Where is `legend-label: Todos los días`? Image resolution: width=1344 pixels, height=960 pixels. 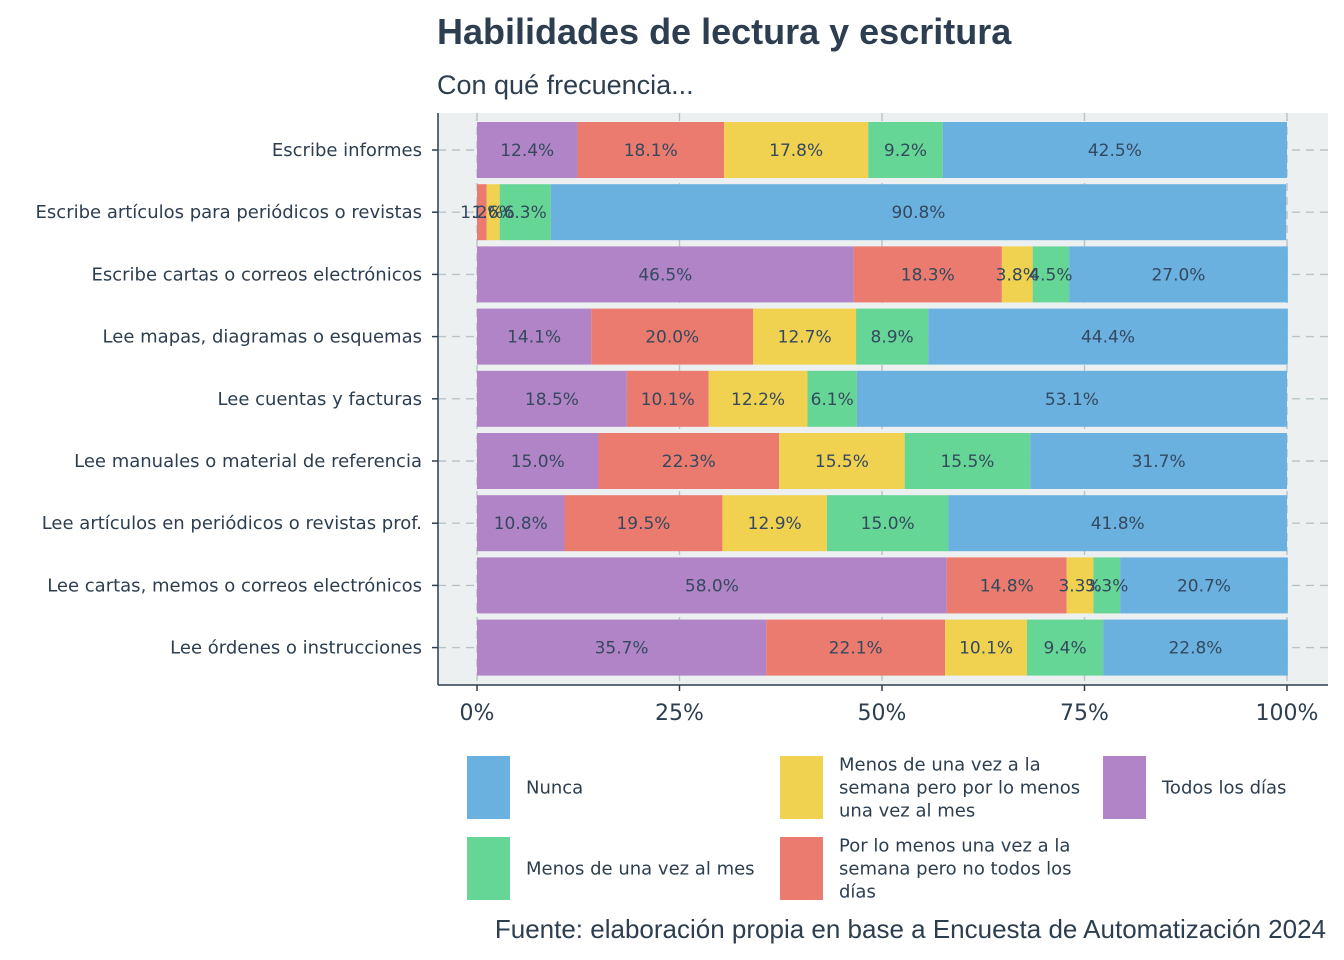 legend-label: Todos los días is located at coordinates (1223, 788).